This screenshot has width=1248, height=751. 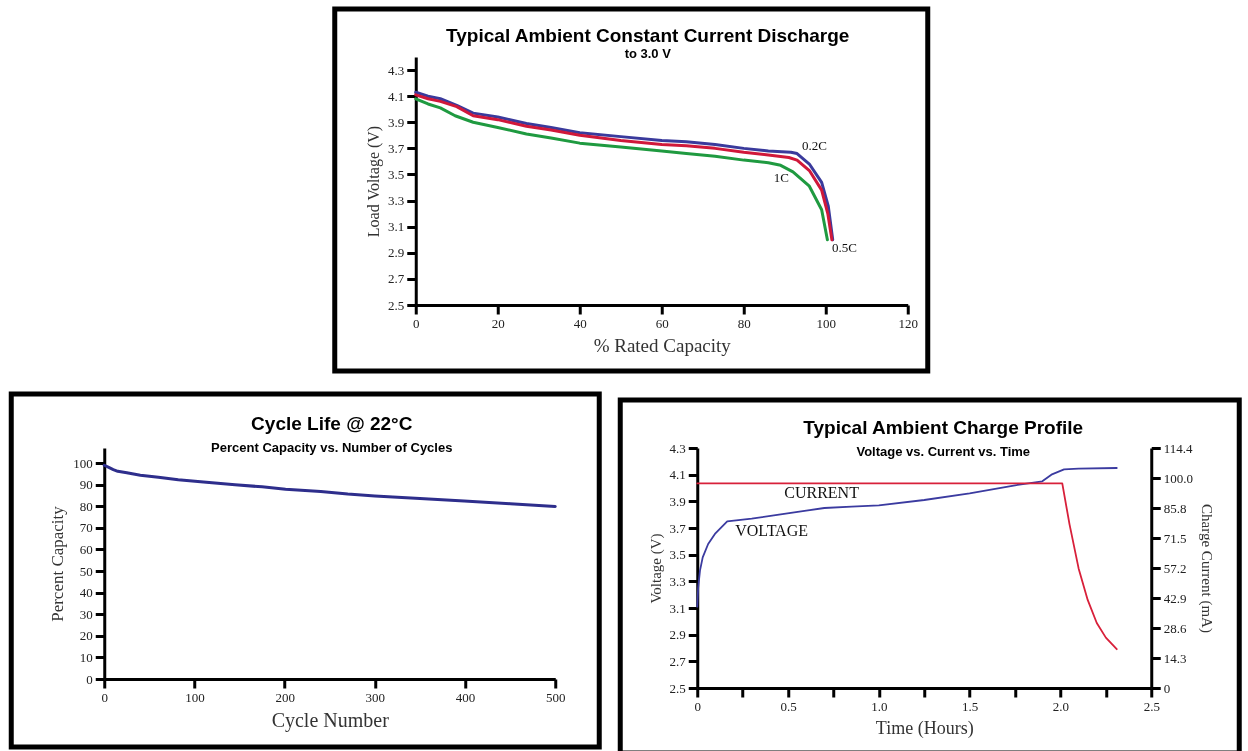 What do you see at coordinates (1175, 598) in the screenshot?
I see `y2-tick-label: 42.9` at bounding box center [1175, 598].